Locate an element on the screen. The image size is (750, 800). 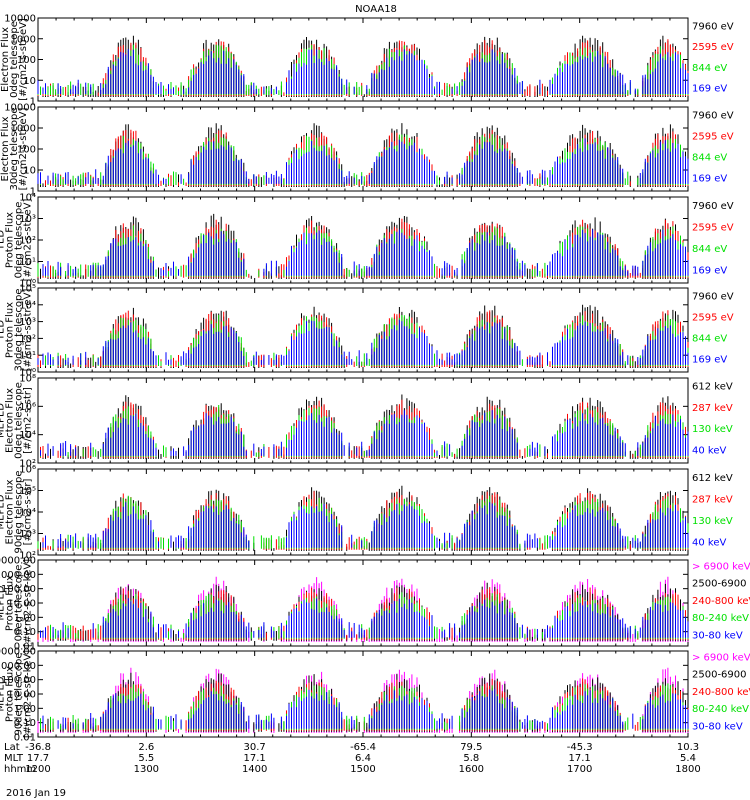
legend-entry: 240-800 keV is located at coordinates (721, 692).